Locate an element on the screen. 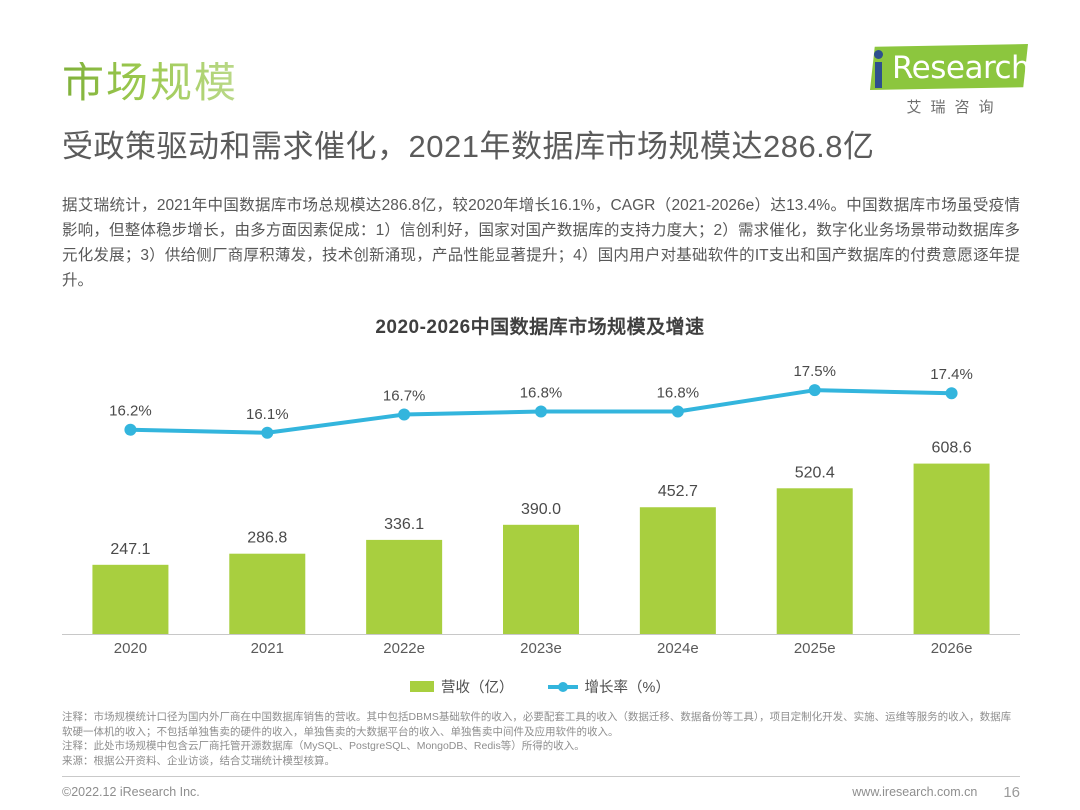 This screenshot has width=1080, height=810. logo-brand-text: Research is located at coordinates (961, 68).